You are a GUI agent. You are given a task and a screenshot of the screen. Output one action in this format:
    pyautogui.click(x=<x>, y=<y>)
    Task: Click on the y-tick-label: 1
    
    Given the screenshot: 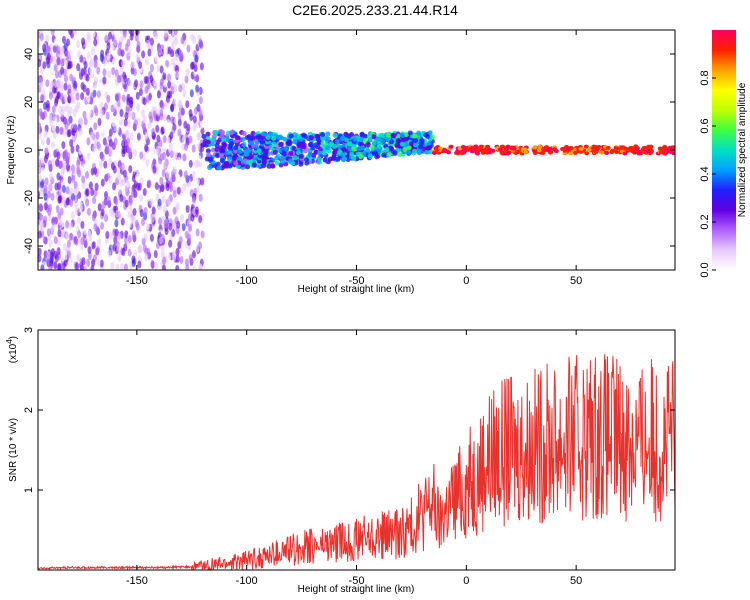 What is the action you would take?
    pyautogui.click(x=29, y=490)
    